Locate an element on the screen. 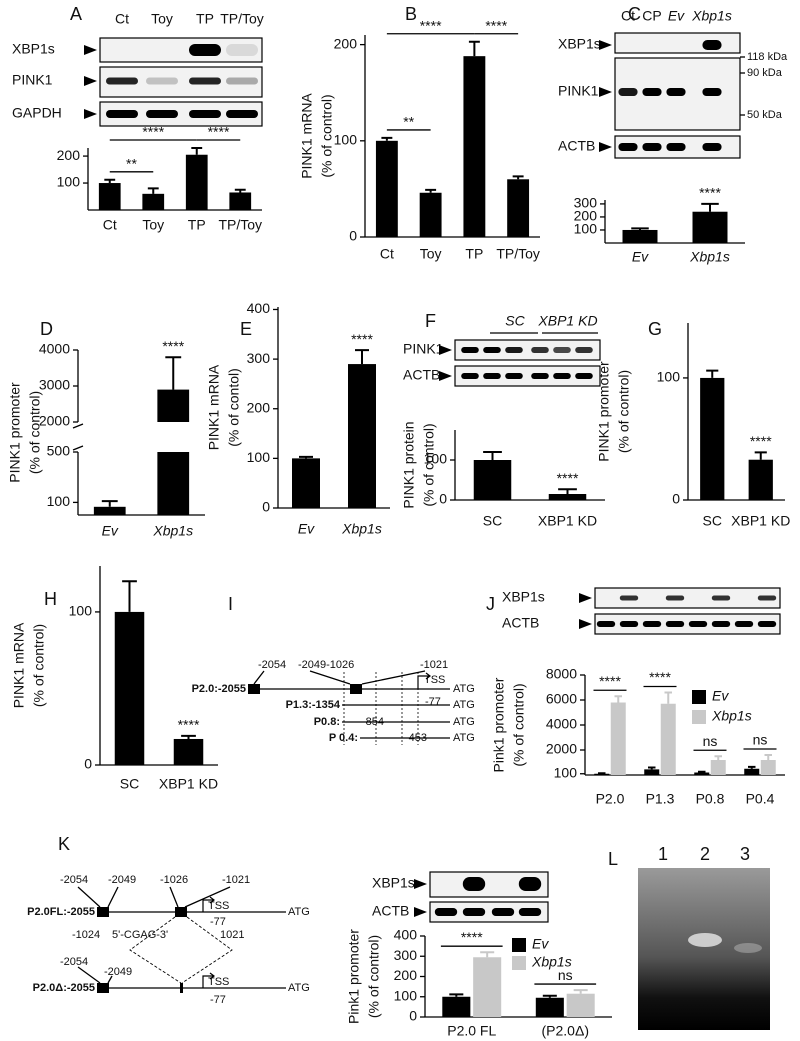 This screenshot has width=800, height=1041. y-axis-label: Pink1 promoter is located at coordinates (499, 724).